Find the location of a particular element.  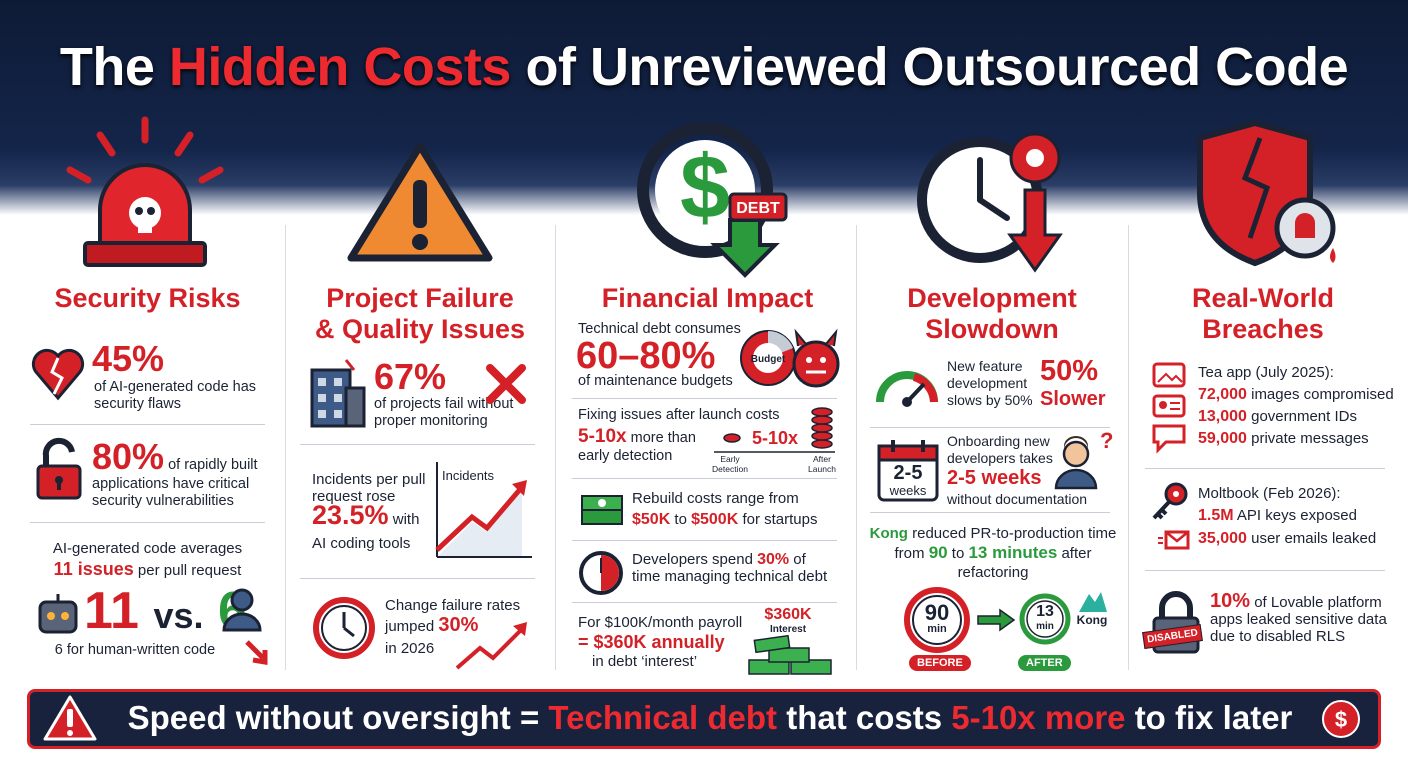

money-pile is located at coordinates (790, 654).